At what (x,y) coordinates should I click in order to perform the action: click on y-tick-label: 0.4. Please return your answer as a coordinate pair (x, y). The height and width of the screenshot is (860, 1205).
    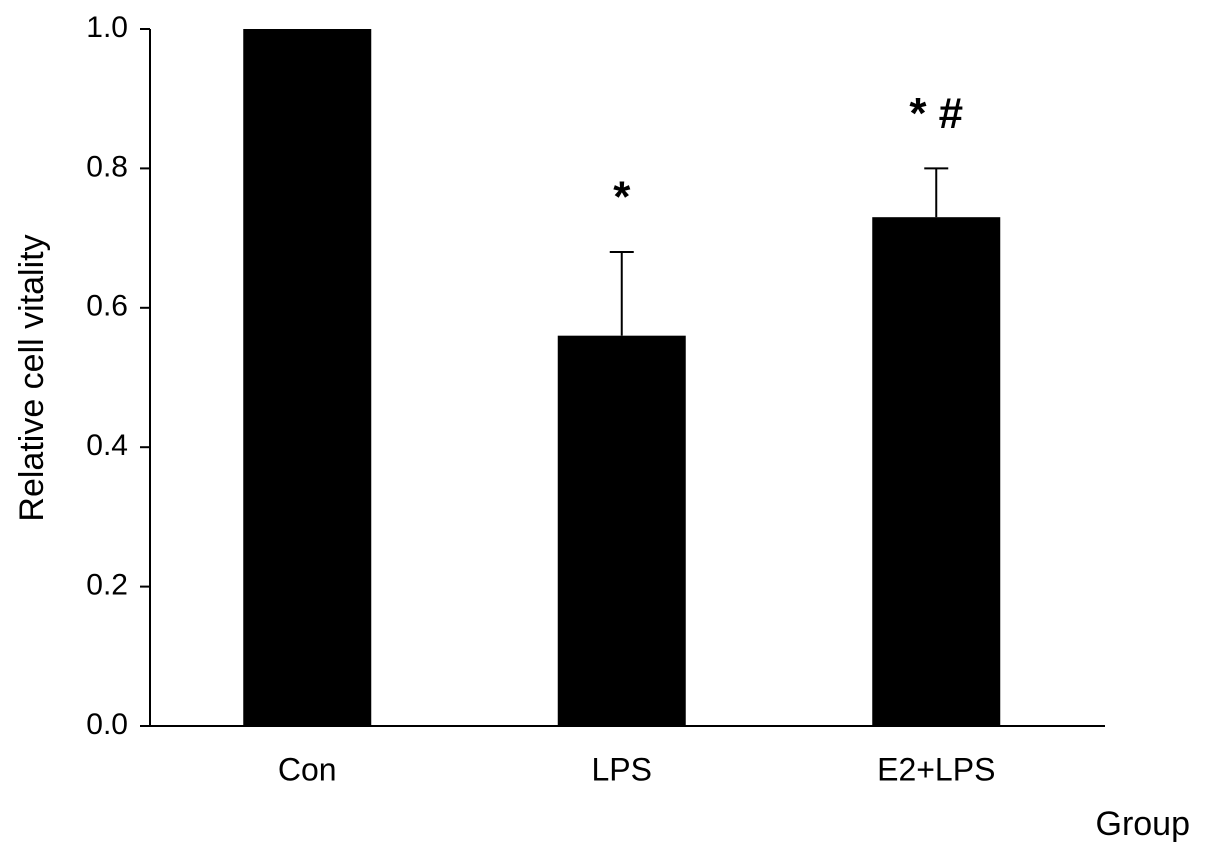
    Looking at the image, I should click on (107, 445).